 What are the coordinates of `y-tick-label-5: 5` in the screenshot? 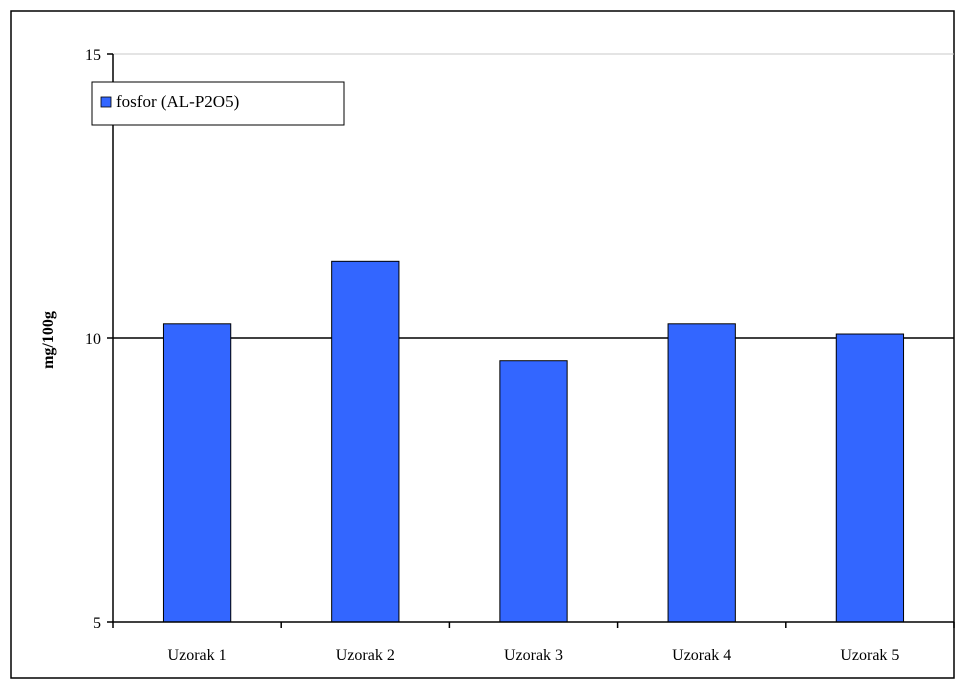 It's located at (97, 623).